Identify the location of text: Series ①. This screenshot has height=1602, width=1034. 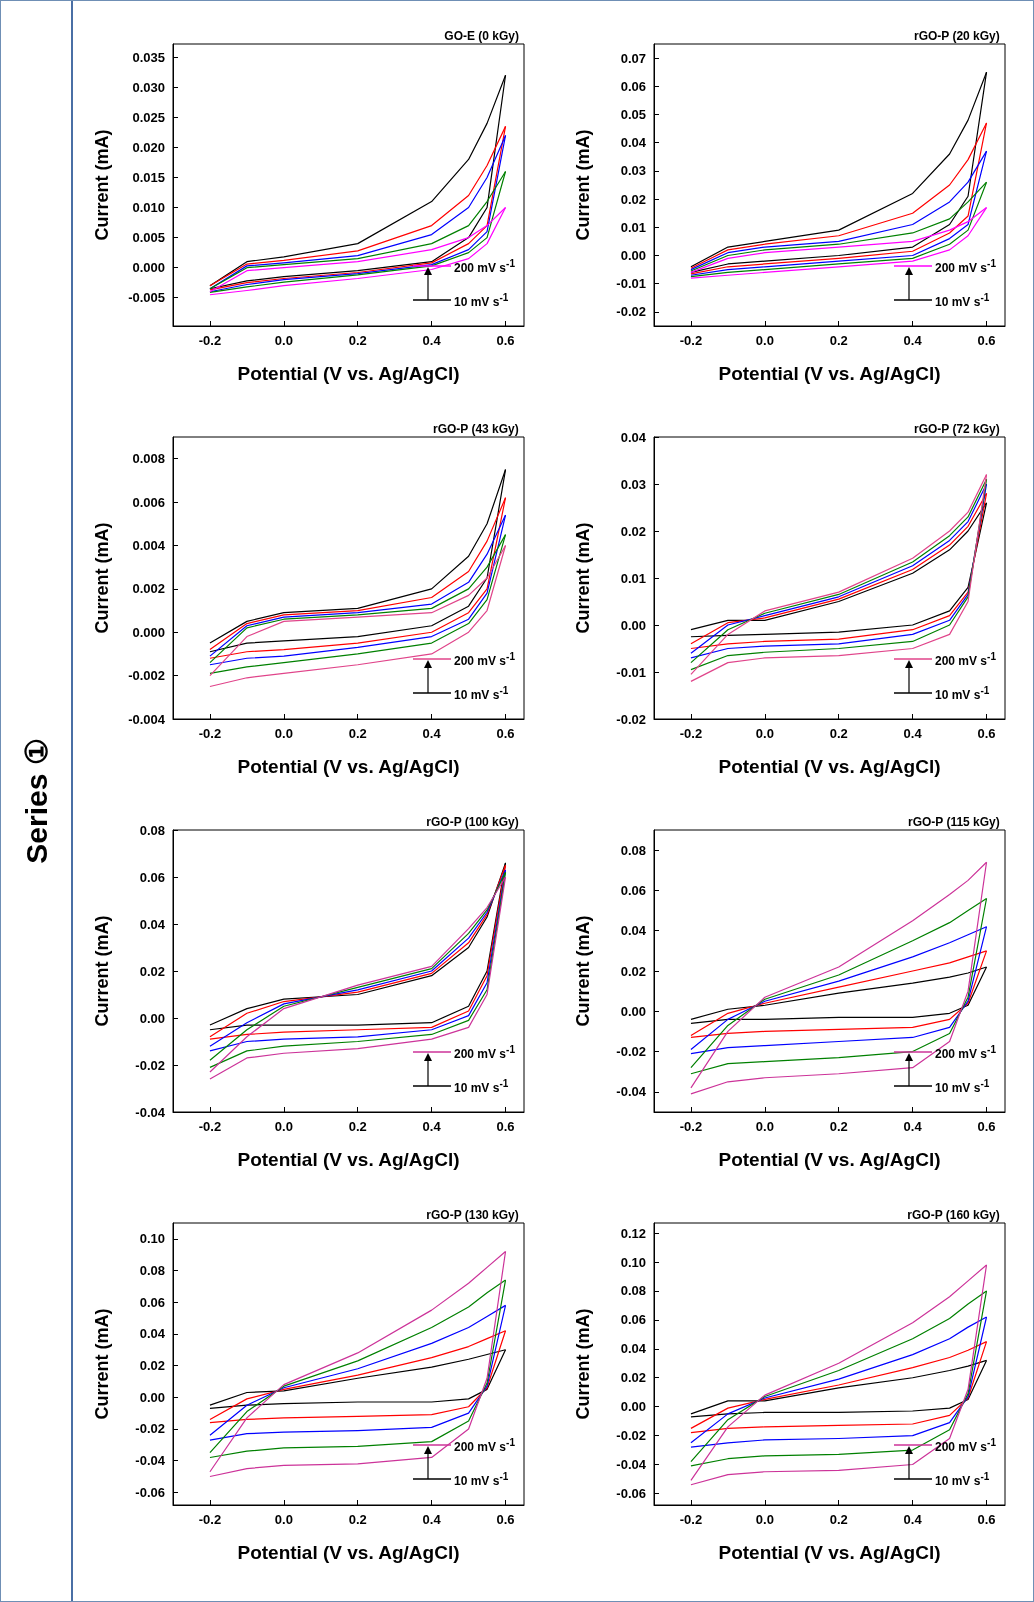
(36, 801).